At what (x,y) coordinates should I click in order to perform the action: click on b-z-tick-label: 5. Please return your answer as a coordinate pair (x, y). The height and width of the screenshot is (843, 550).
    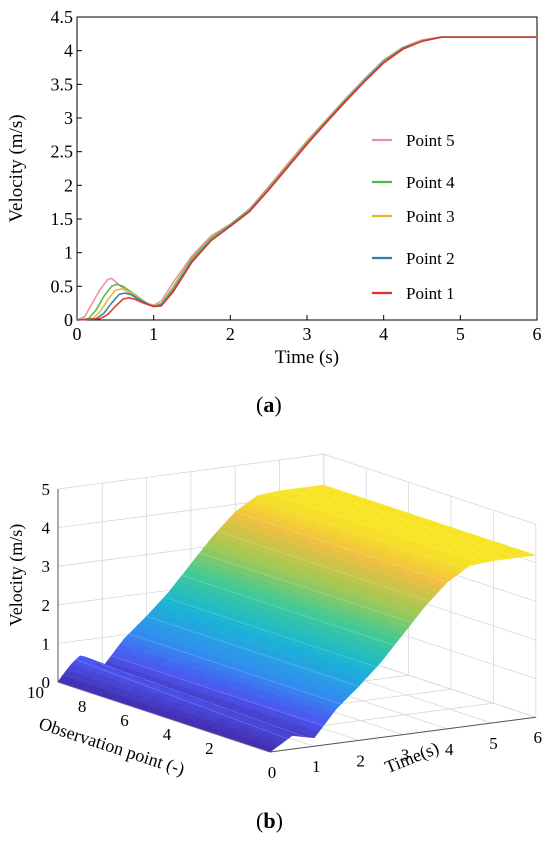
    Looking at the image, I should click on (46, 489).